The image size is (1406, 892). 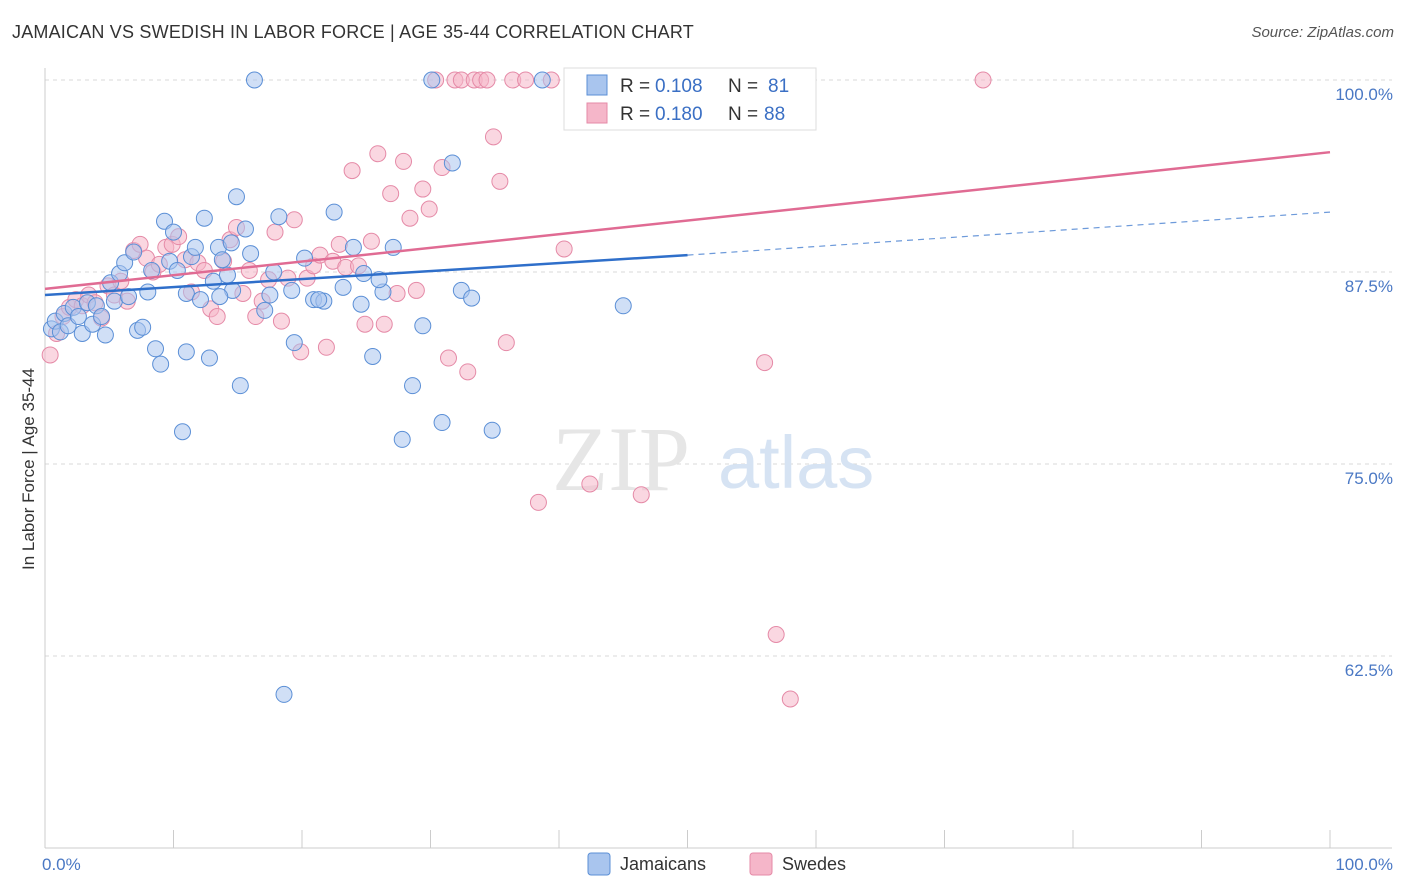 What do you see at coordinates (621, 459) in the screenshot?
I see `watermark-zip: ZIP` at bounding box center [621, 459].